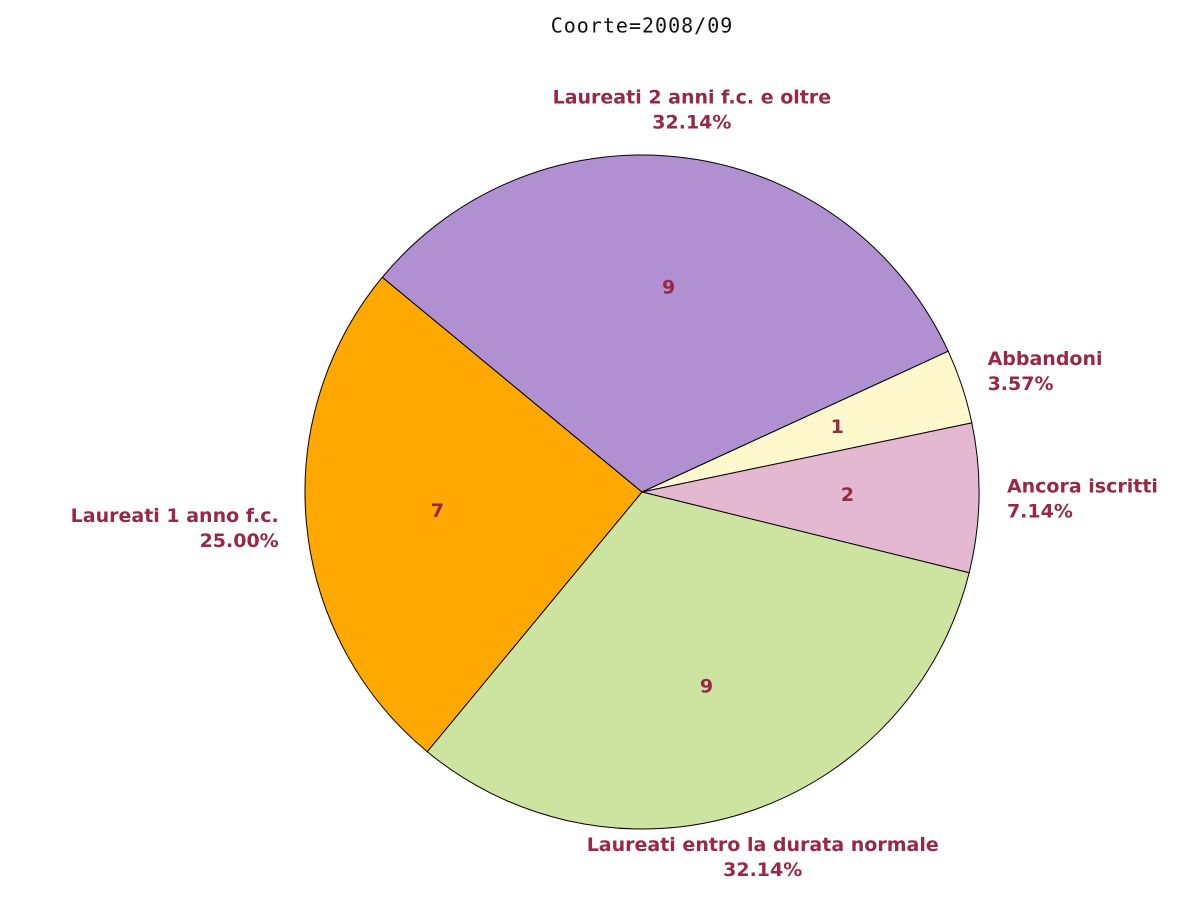  I want to click on slice-percent-label: 3.57%, so click(1021, 384).